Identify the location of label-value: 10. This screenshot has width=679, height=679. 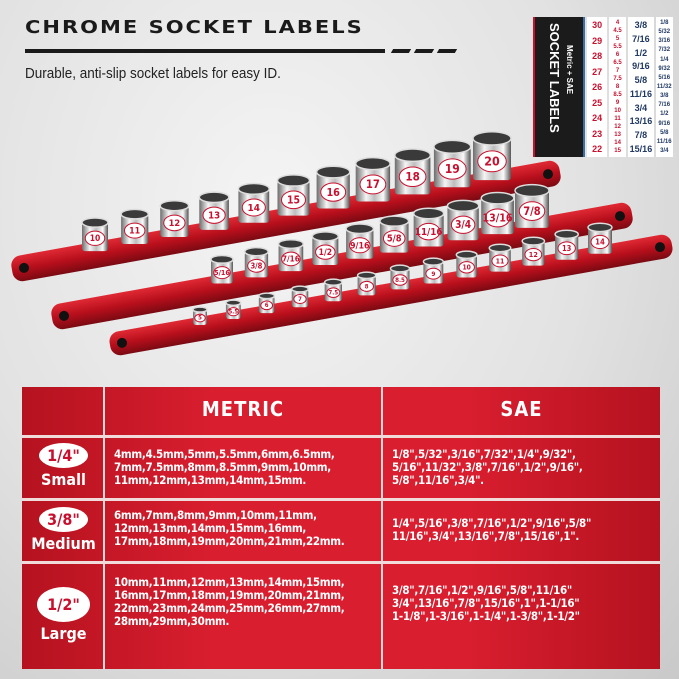
(617, 111).